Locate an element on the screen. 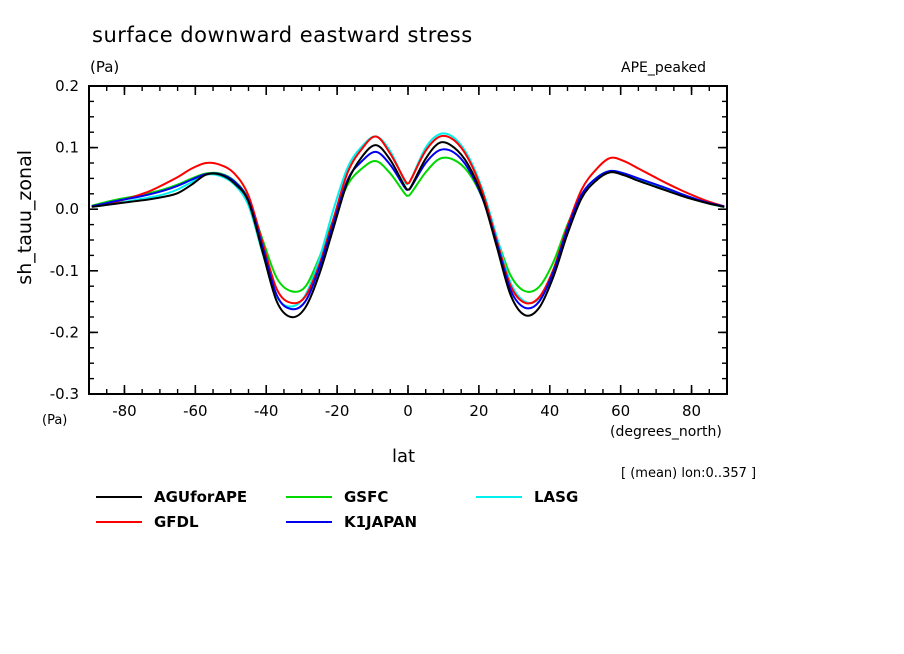 Image resolution: width=904 pixels, height=654 pixels. x-tick-label: 40 is located at coordinates (549, 411).